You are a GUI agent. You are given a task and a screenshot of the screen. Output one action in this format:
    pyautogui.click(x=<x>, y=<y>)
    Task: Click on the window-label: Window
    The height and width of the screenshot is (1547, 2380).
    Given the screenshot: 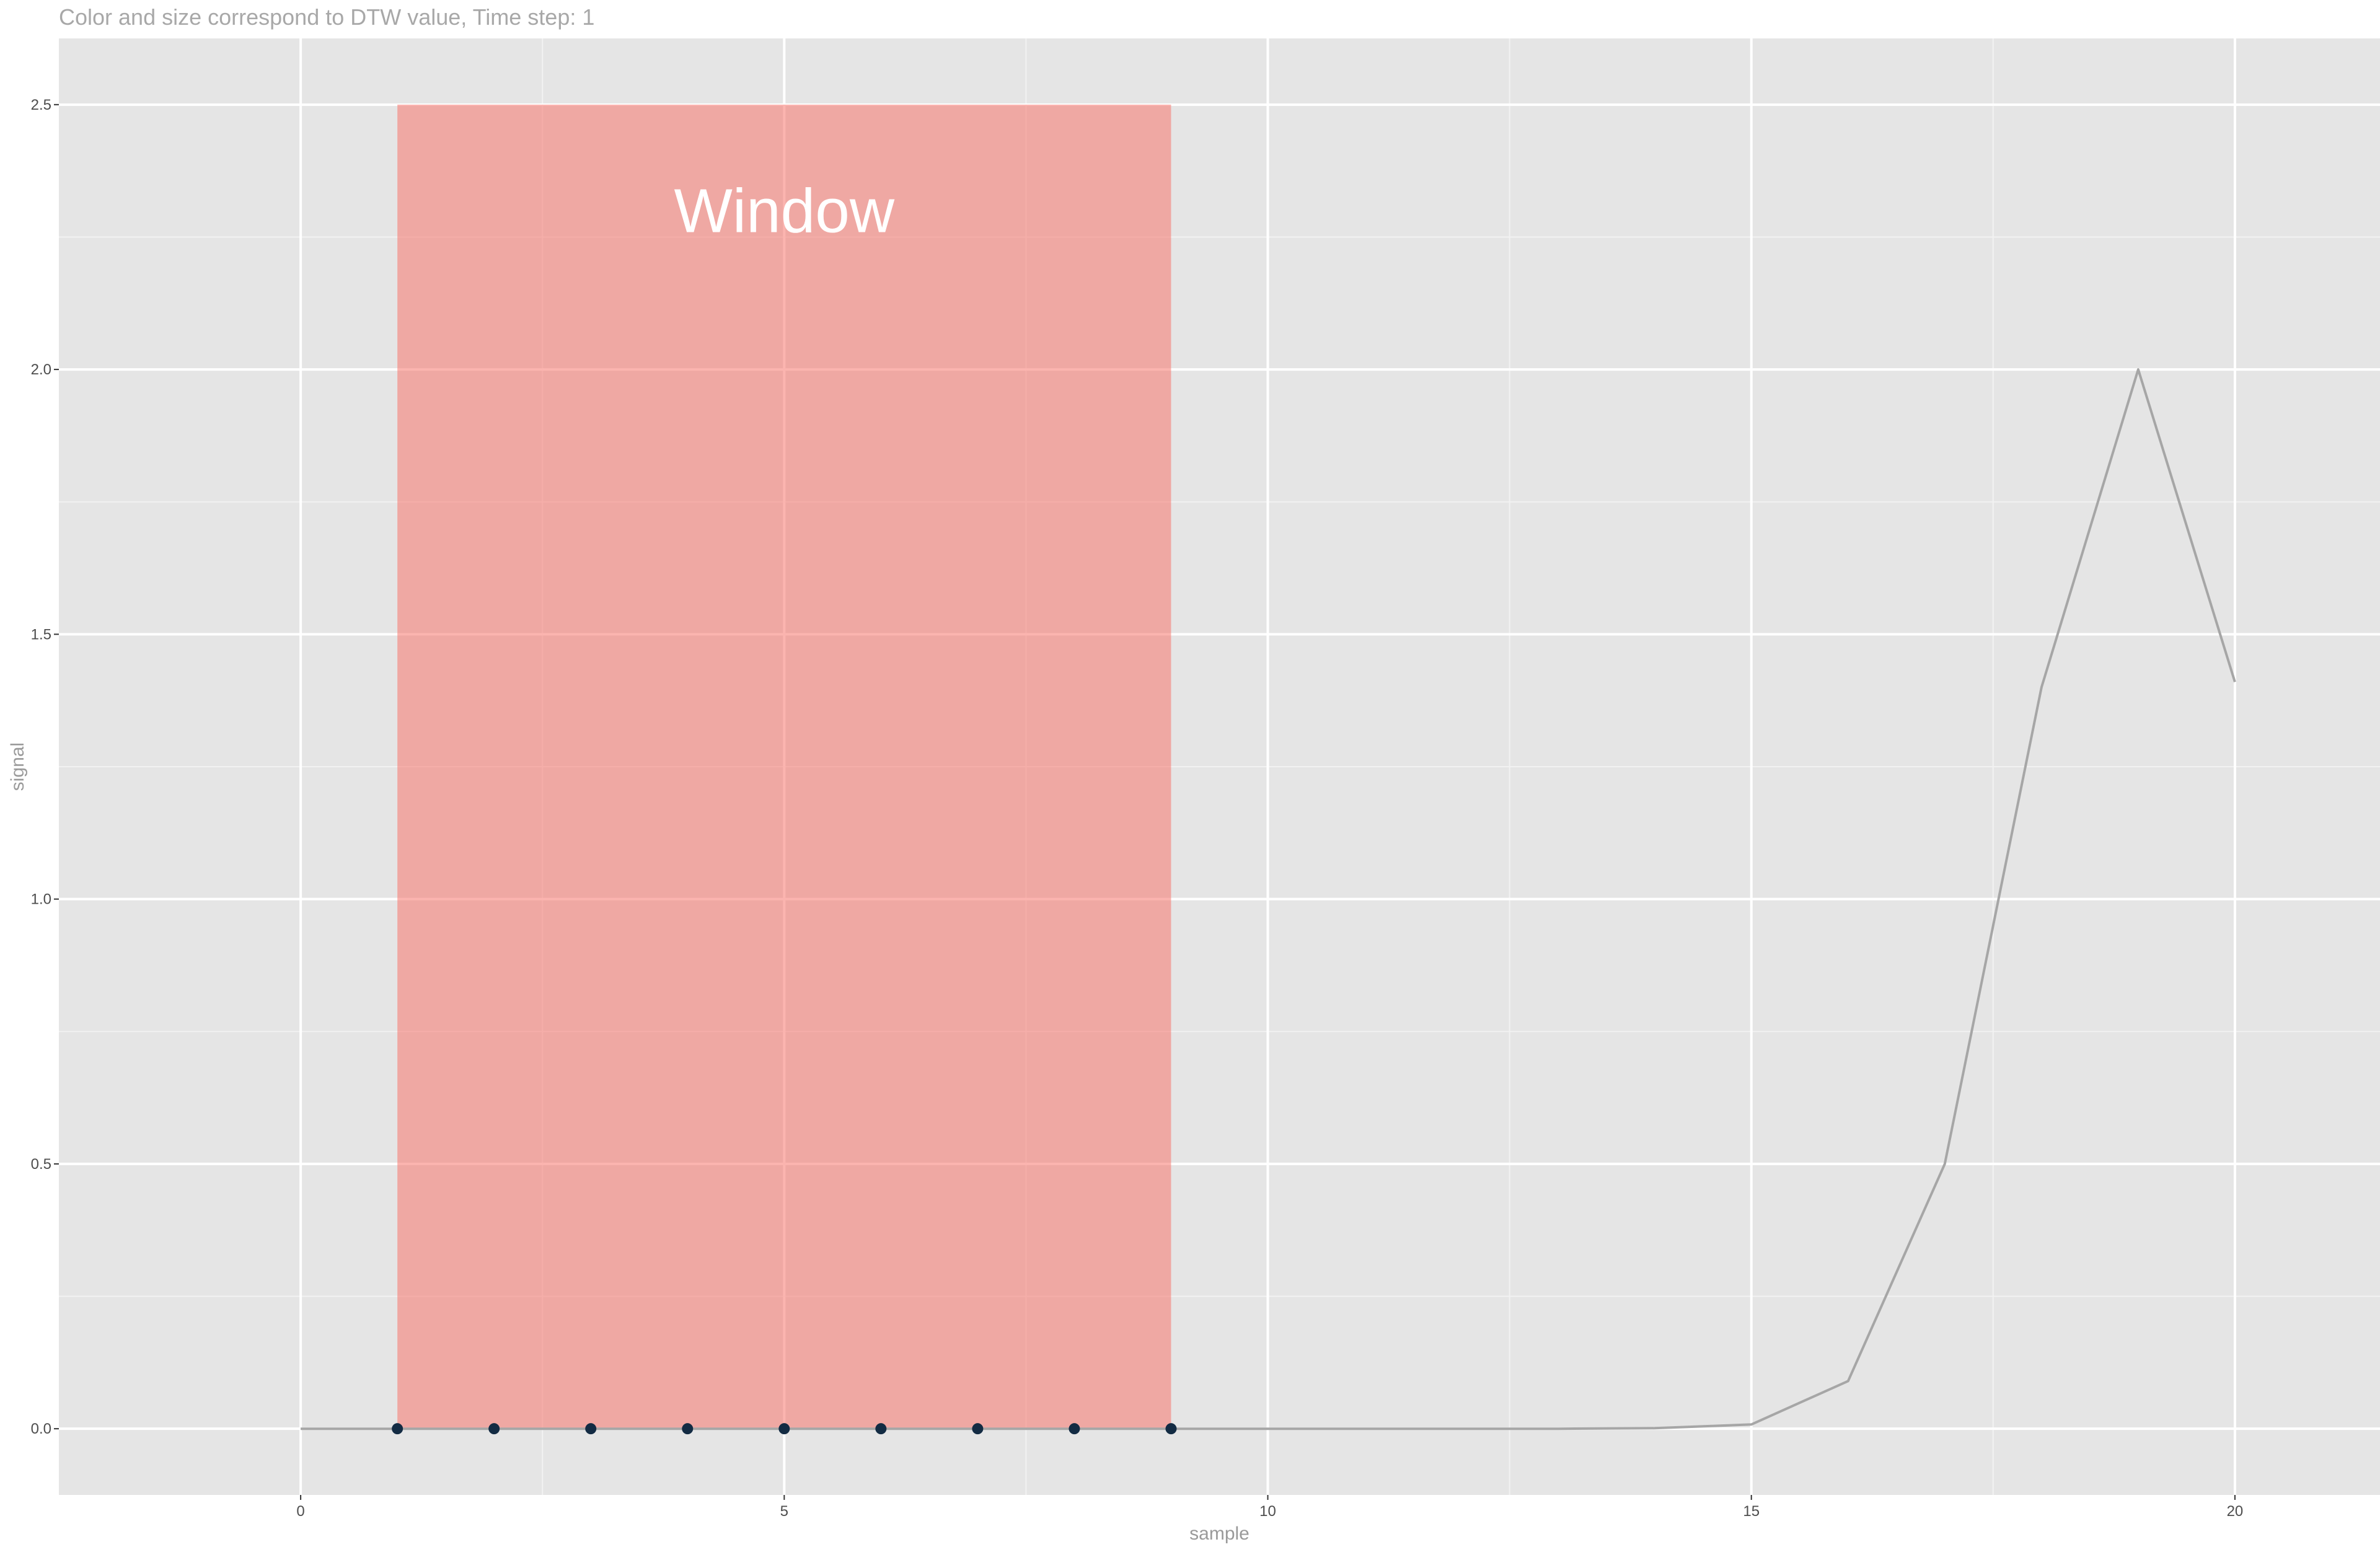 What is the action you would take?
    pyautogui.click(x=784, y=211)
    